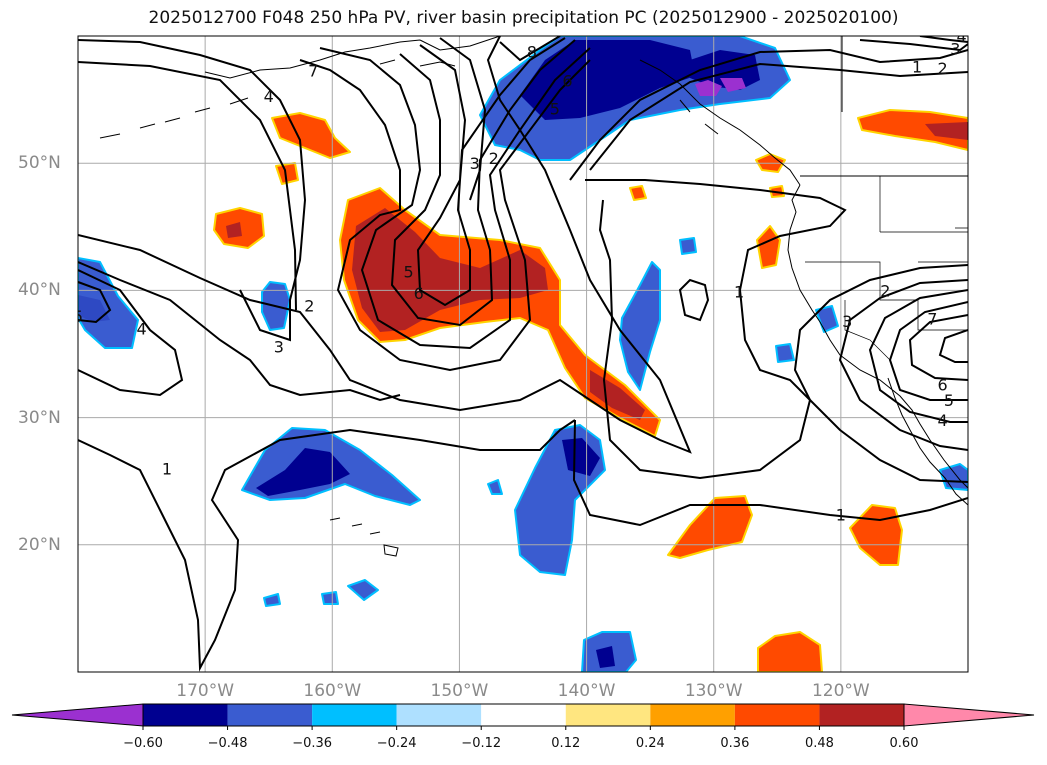 The width and height of the screenshot is (1047, 765). I want to click on precip-positive-s2, so click(876, 535).